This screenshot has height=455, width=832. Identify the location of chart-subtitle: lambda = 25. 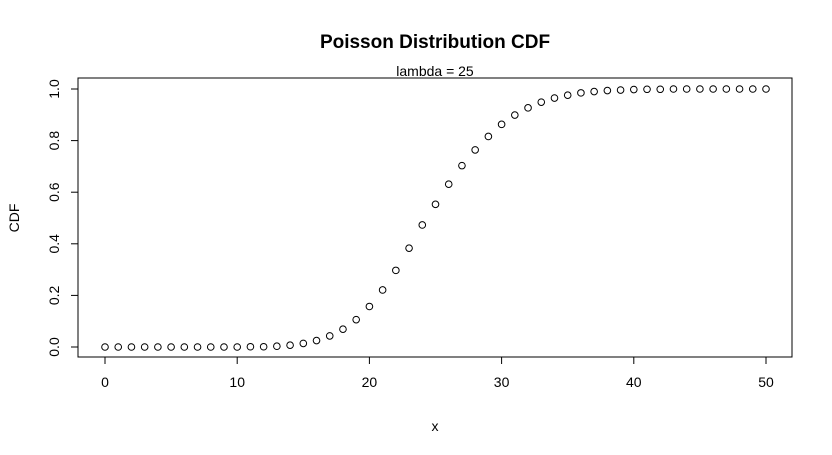
(435, 71).